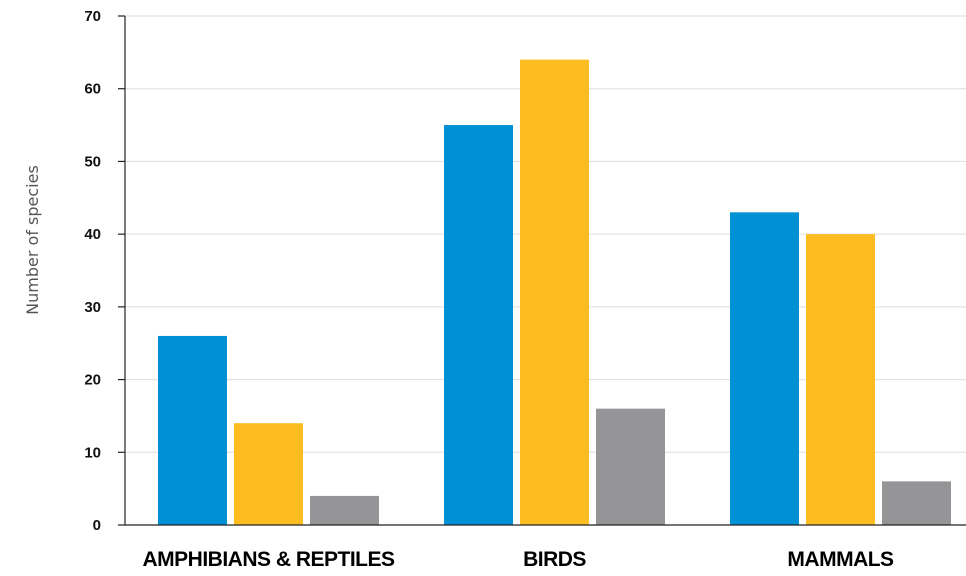  Describe the element at coordinates (554, 559) in the screenshot. I see `category-label: BIRDS` at that location.